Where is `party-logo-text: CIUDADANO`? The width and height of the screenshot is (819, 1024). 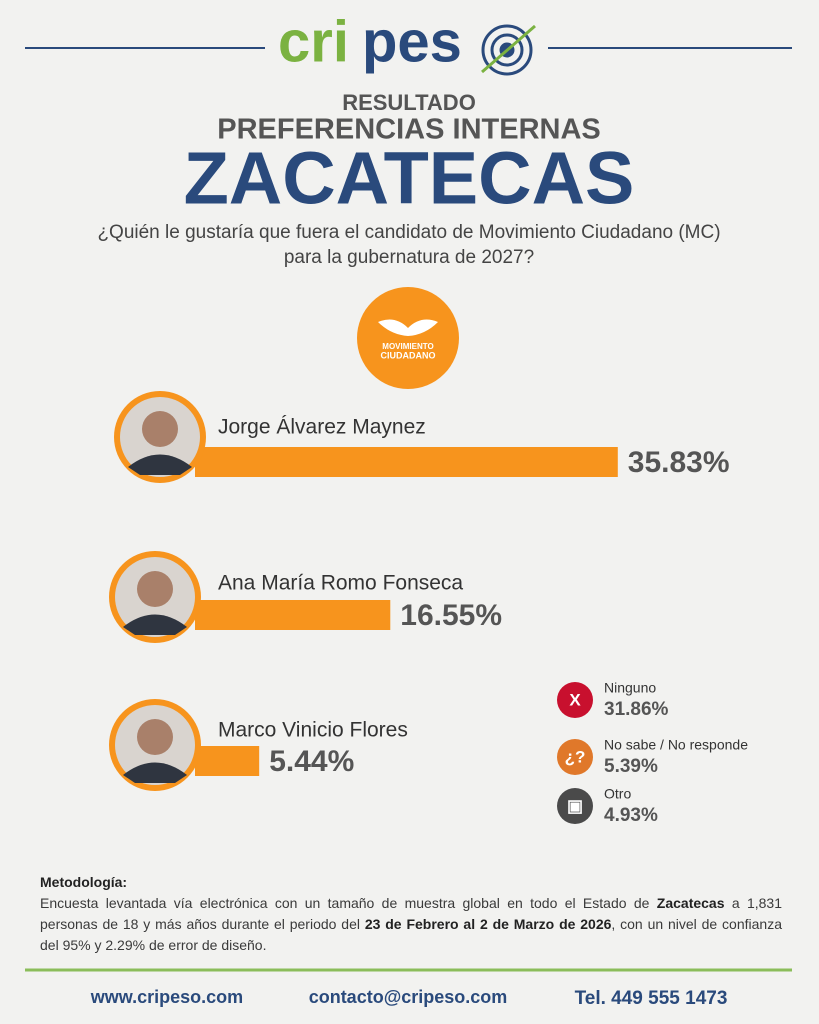 party-logo-text: CIUDADANO is located at coordinates (408, 355).